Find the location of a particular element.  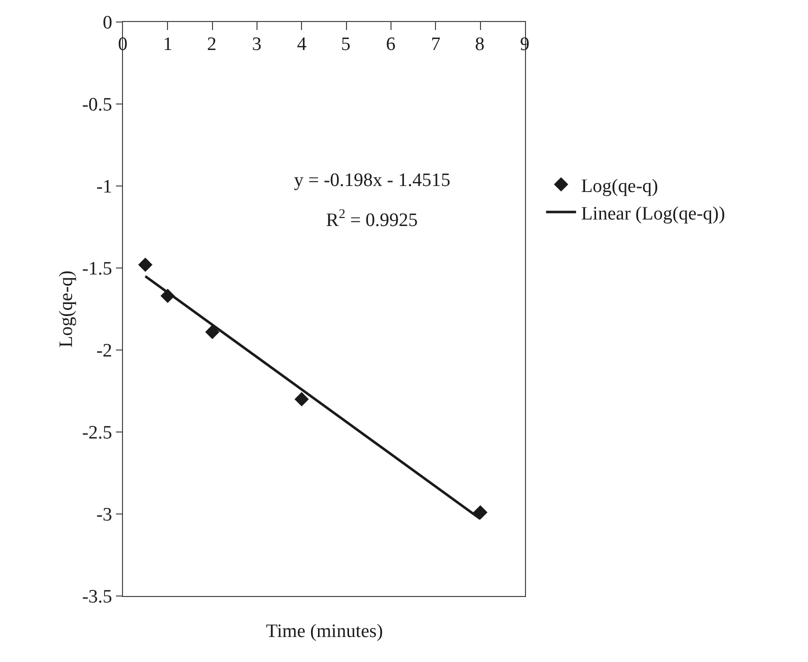

x-tick-label: 1 is located at coordinates (167, 44).